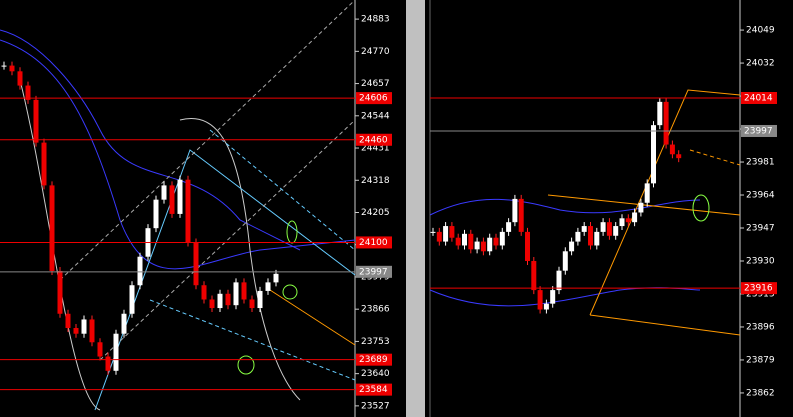 This screenshot has width=793, height=417. What do you see at coordinates (760, 261) in the screenshot?
I see `y-tick-label: 23930` at bounding box center [760, 261].